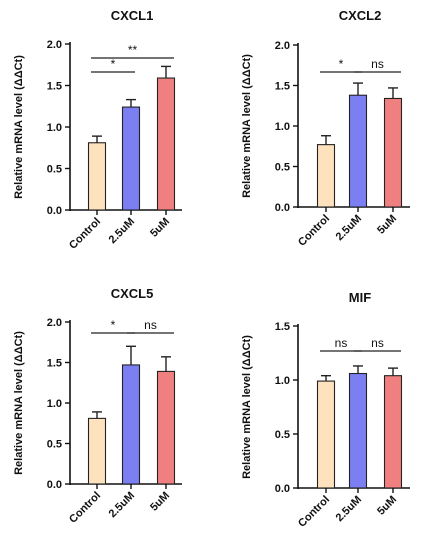 The width and height of the screenshot is (438, 548). I want to click on chart-title: MIF, so click(360, 297).